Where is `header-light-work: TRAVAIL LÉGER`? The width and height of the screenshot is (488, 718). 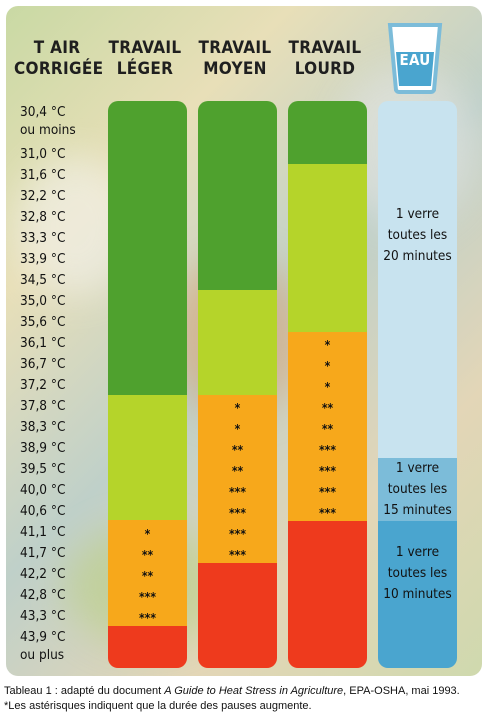 header-light-work: TRAVAIL LÉGER is located at coordinates (145, 58).